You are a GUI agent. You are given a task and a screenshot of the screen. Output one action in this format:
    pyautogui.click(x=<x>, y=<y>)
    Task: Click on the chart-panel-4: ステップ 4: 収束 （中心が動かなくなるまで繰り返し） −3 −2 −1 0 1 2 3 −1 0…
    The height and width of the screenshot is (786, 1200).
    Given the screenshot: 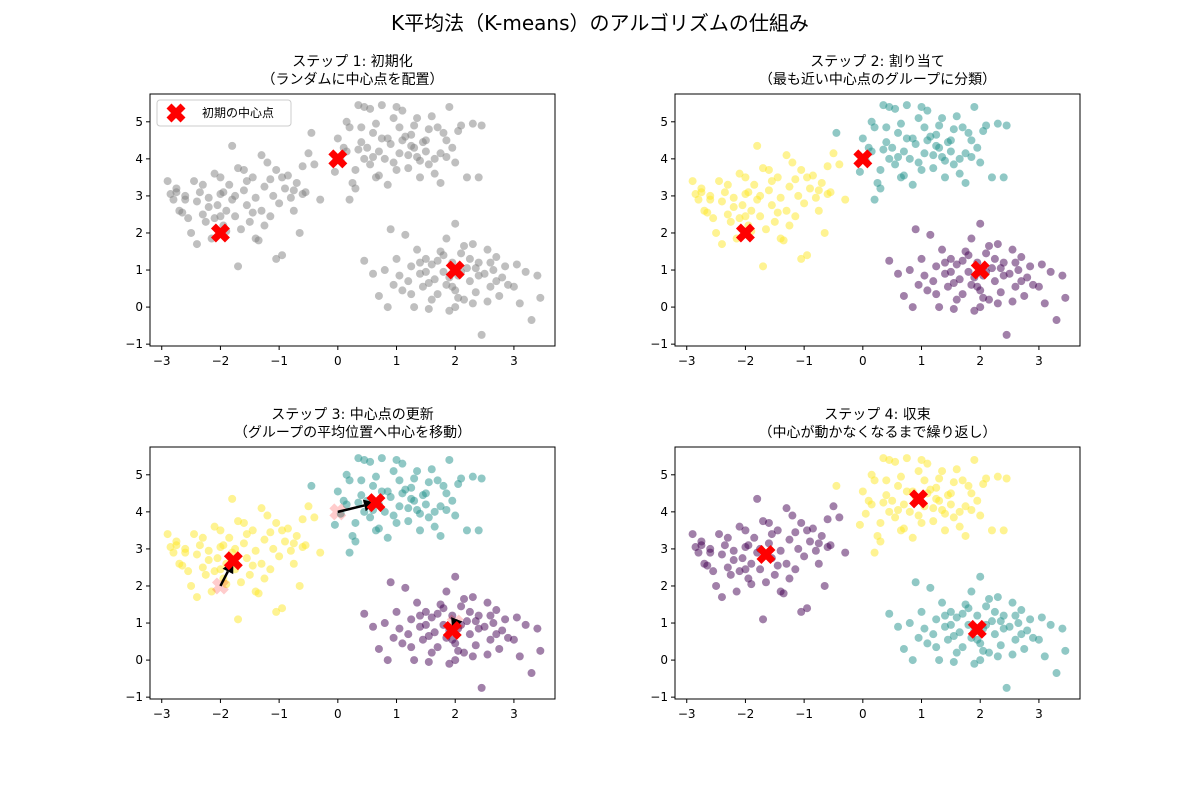 What is the action you would take?
    pyautogui.click(x=865, y=564)
    